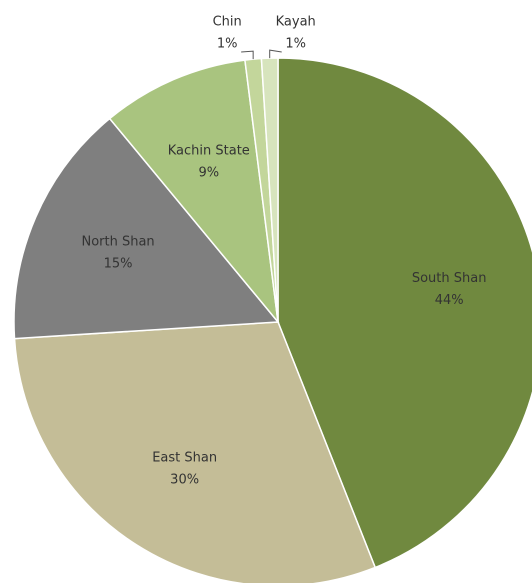 The height and width of the screenshot is (583, 532). Describe the element at coordinates (184, 480) in the screenshot. I see `slice-value: 30%` at that location.